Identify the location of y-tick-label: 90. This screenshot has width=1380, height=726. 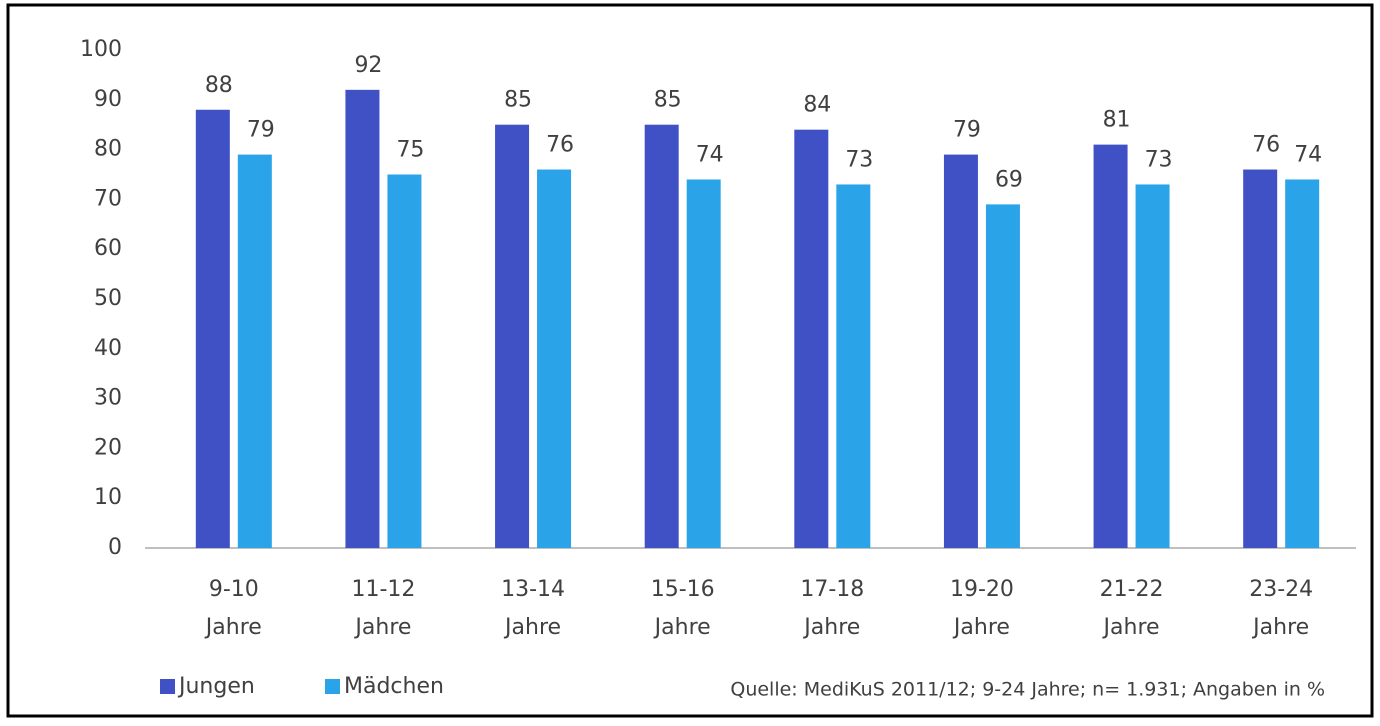
(108, 99).